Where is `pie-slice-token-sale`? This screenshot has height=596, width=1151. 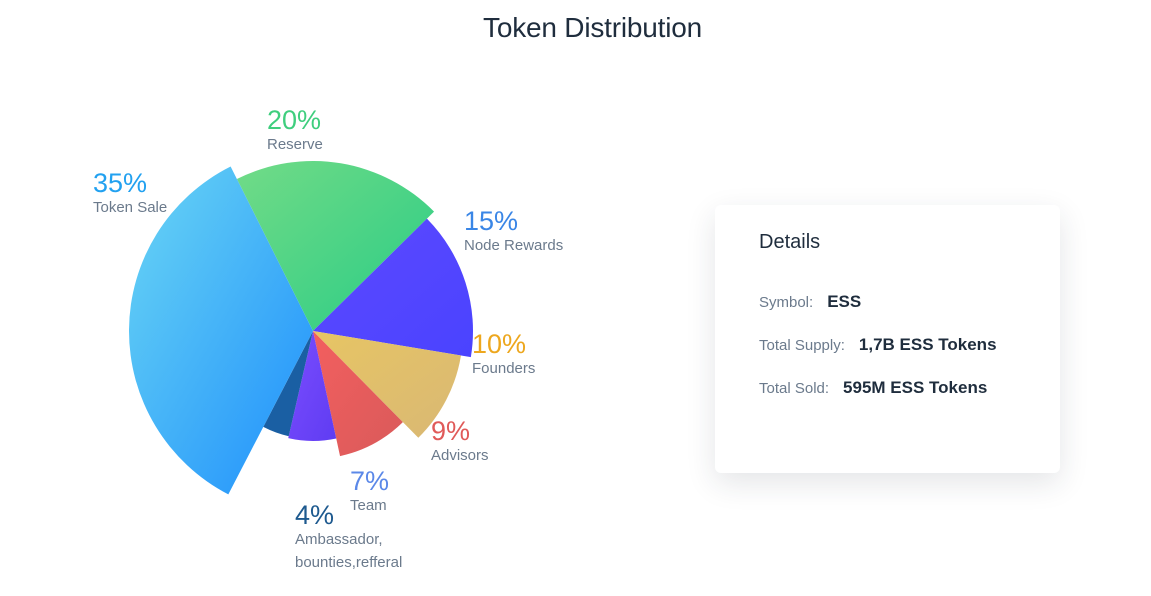
pie-slice-token-sale is located at coordinates (221, 330).